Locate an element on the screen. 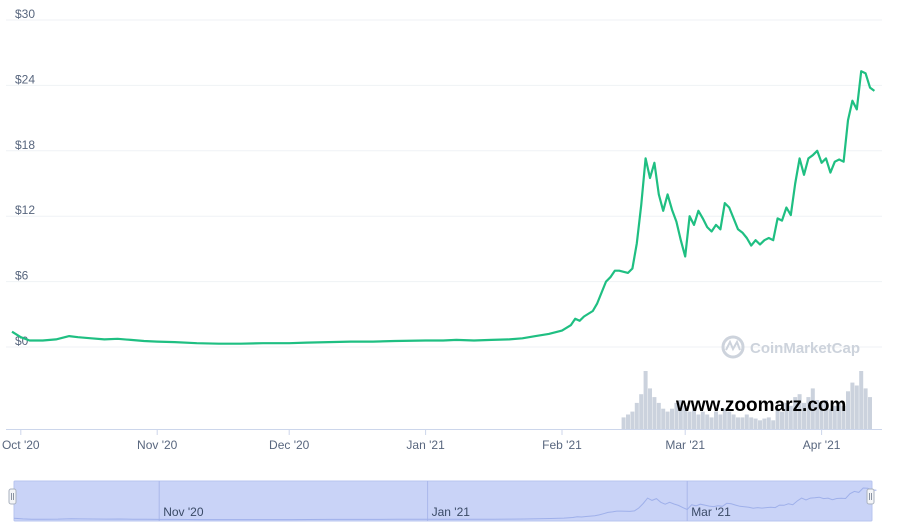 This screenshot has height=528, width=897. x-tick-label: Feb '21 is located at coordinates (562, 445).